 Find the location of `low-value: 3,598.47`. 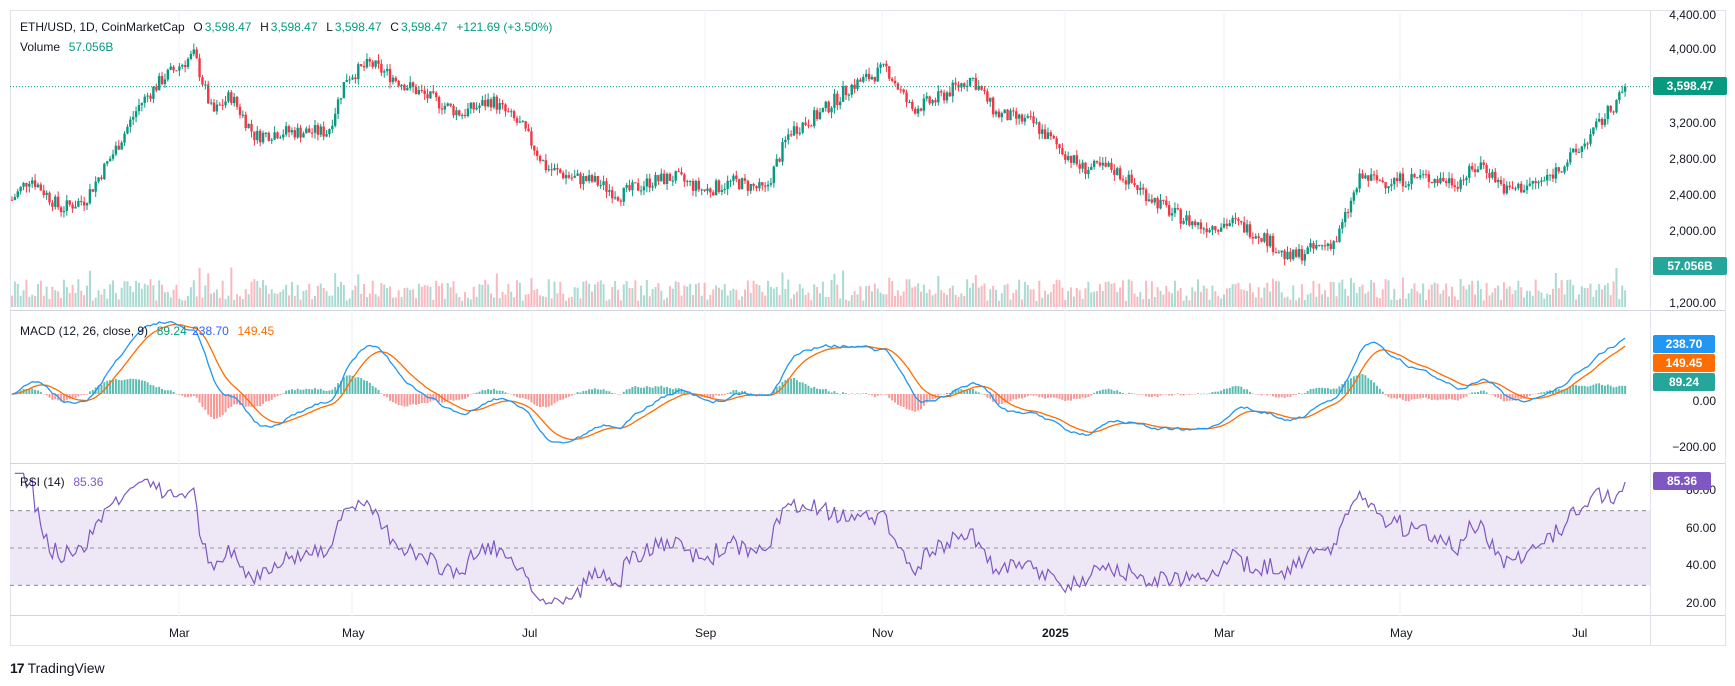

low-value: 3,598.47 is located at coordinates (358, 27).